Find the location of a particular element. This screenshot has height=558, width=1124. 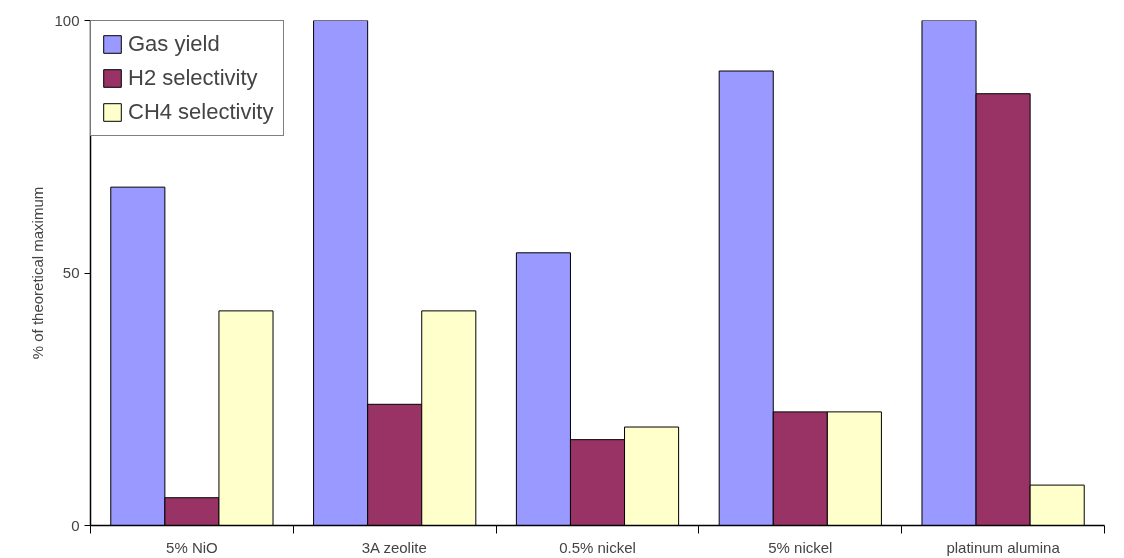

y-tick-label: 100 is located at coordinates (67, 20).